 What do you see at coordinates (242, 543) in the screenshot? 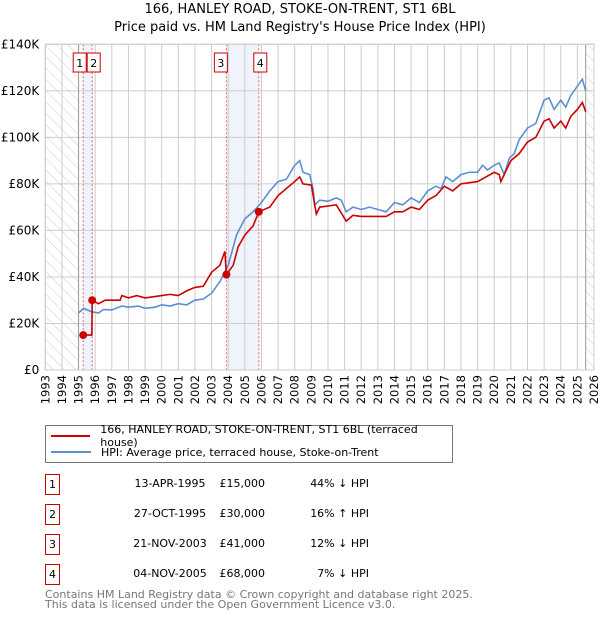
I see `sale-price: £41,000` at bounding box center [242, 543].